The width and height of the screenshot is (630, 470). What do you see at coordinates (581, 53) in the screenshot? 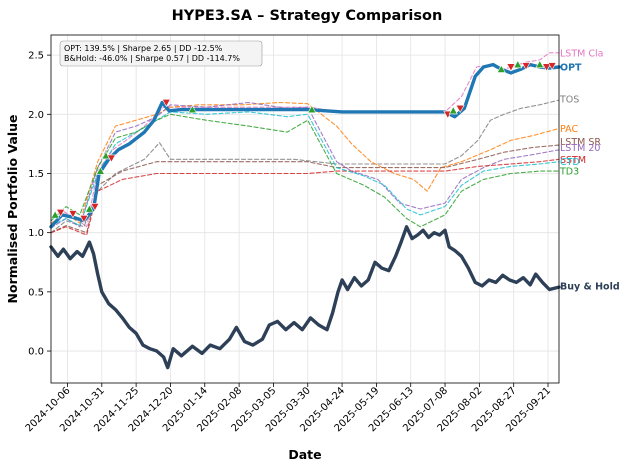
I see `end-label-lstm-cla: LSTM Cla` at bounding box center [581, 53].